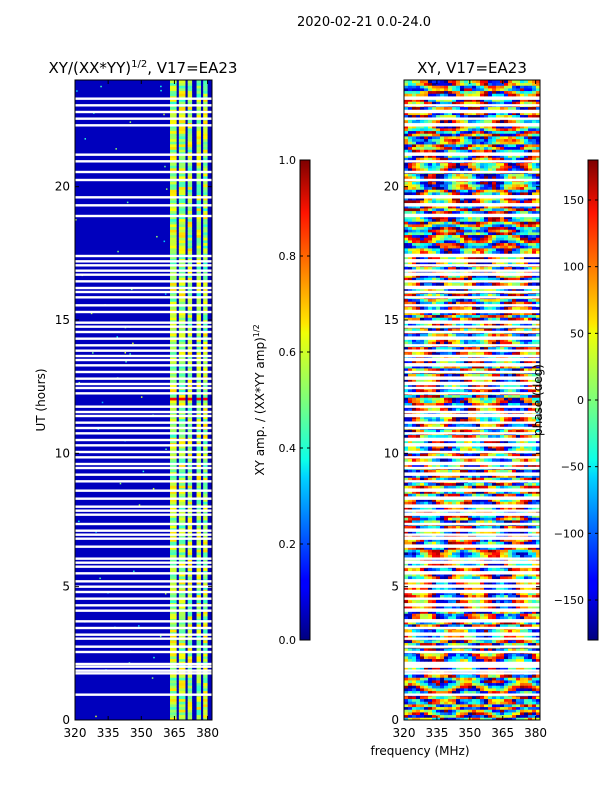 This screenshot has width=600, height=800. I want to click on colorbar-tick-label: 0.4, so click(288, 448).